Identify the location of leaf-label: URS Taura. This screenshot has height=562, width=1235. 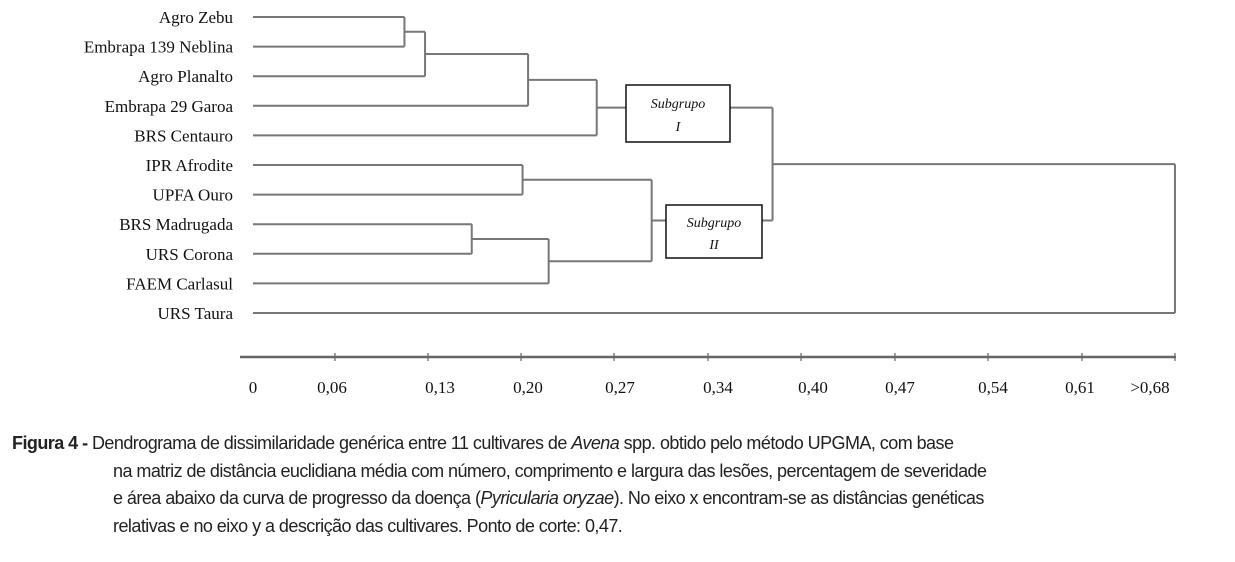
(196, 313).